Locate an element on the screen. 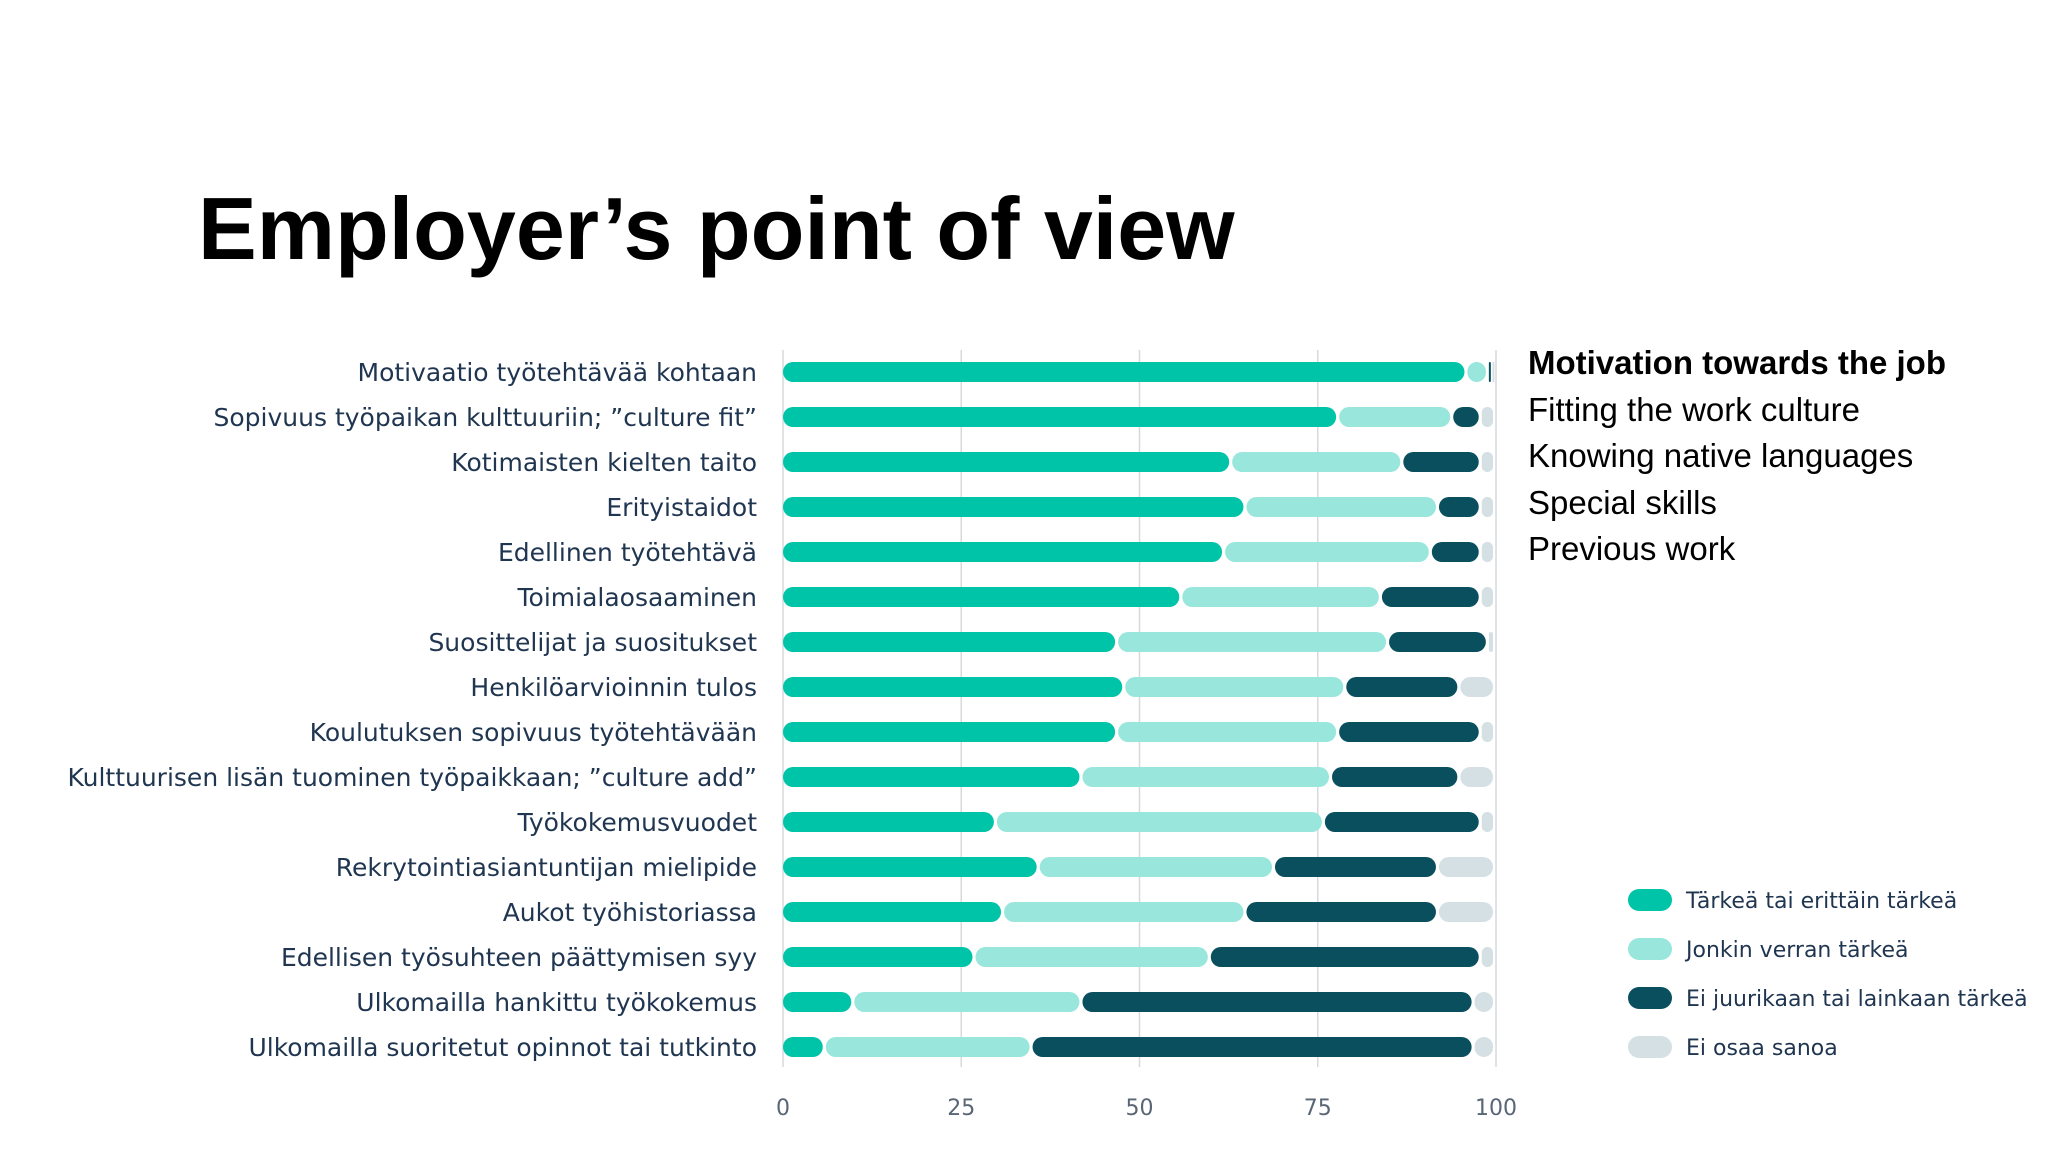  bar-segment-s1-c11 is located at coordinates (1155, 867).